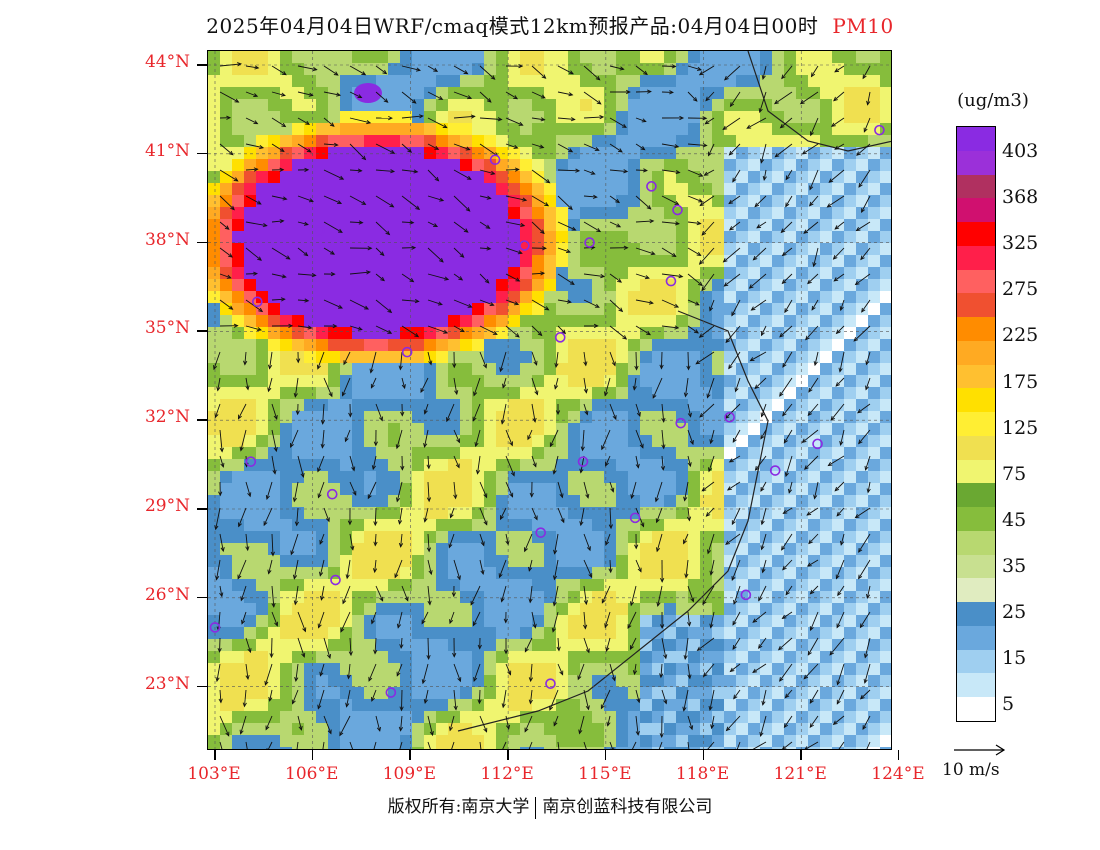 Image resolution: width=1100 pixels, height=850 pixels. Describe the element at coordinates (167, 594) in the screenshot. I see `lat-label: 26°N` at that location.